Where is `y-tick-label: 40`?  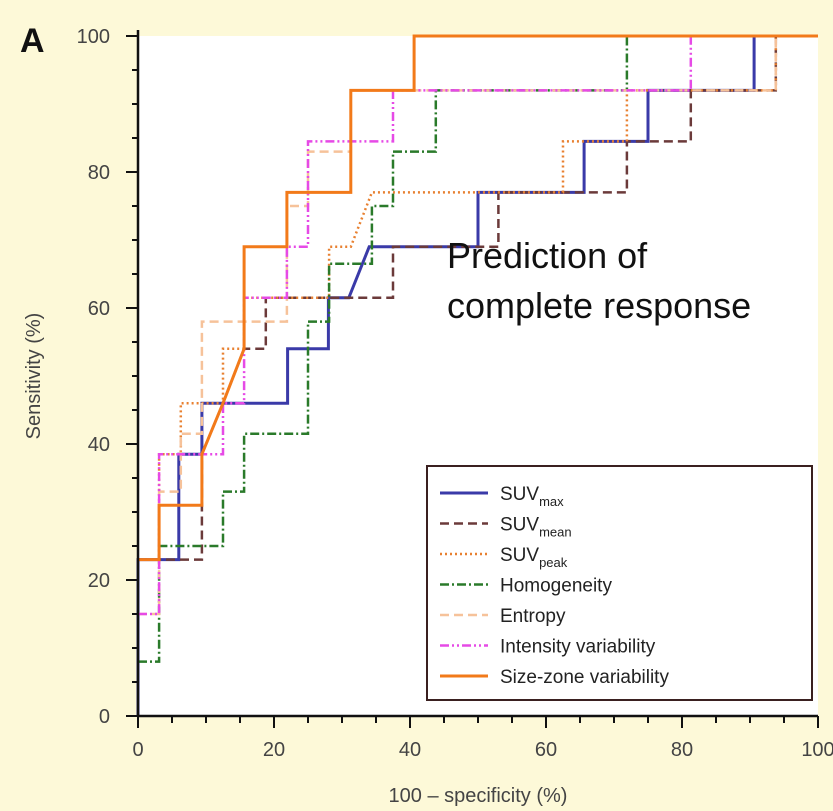 y-tick-label: 40 is located at coordinates (99, 445).